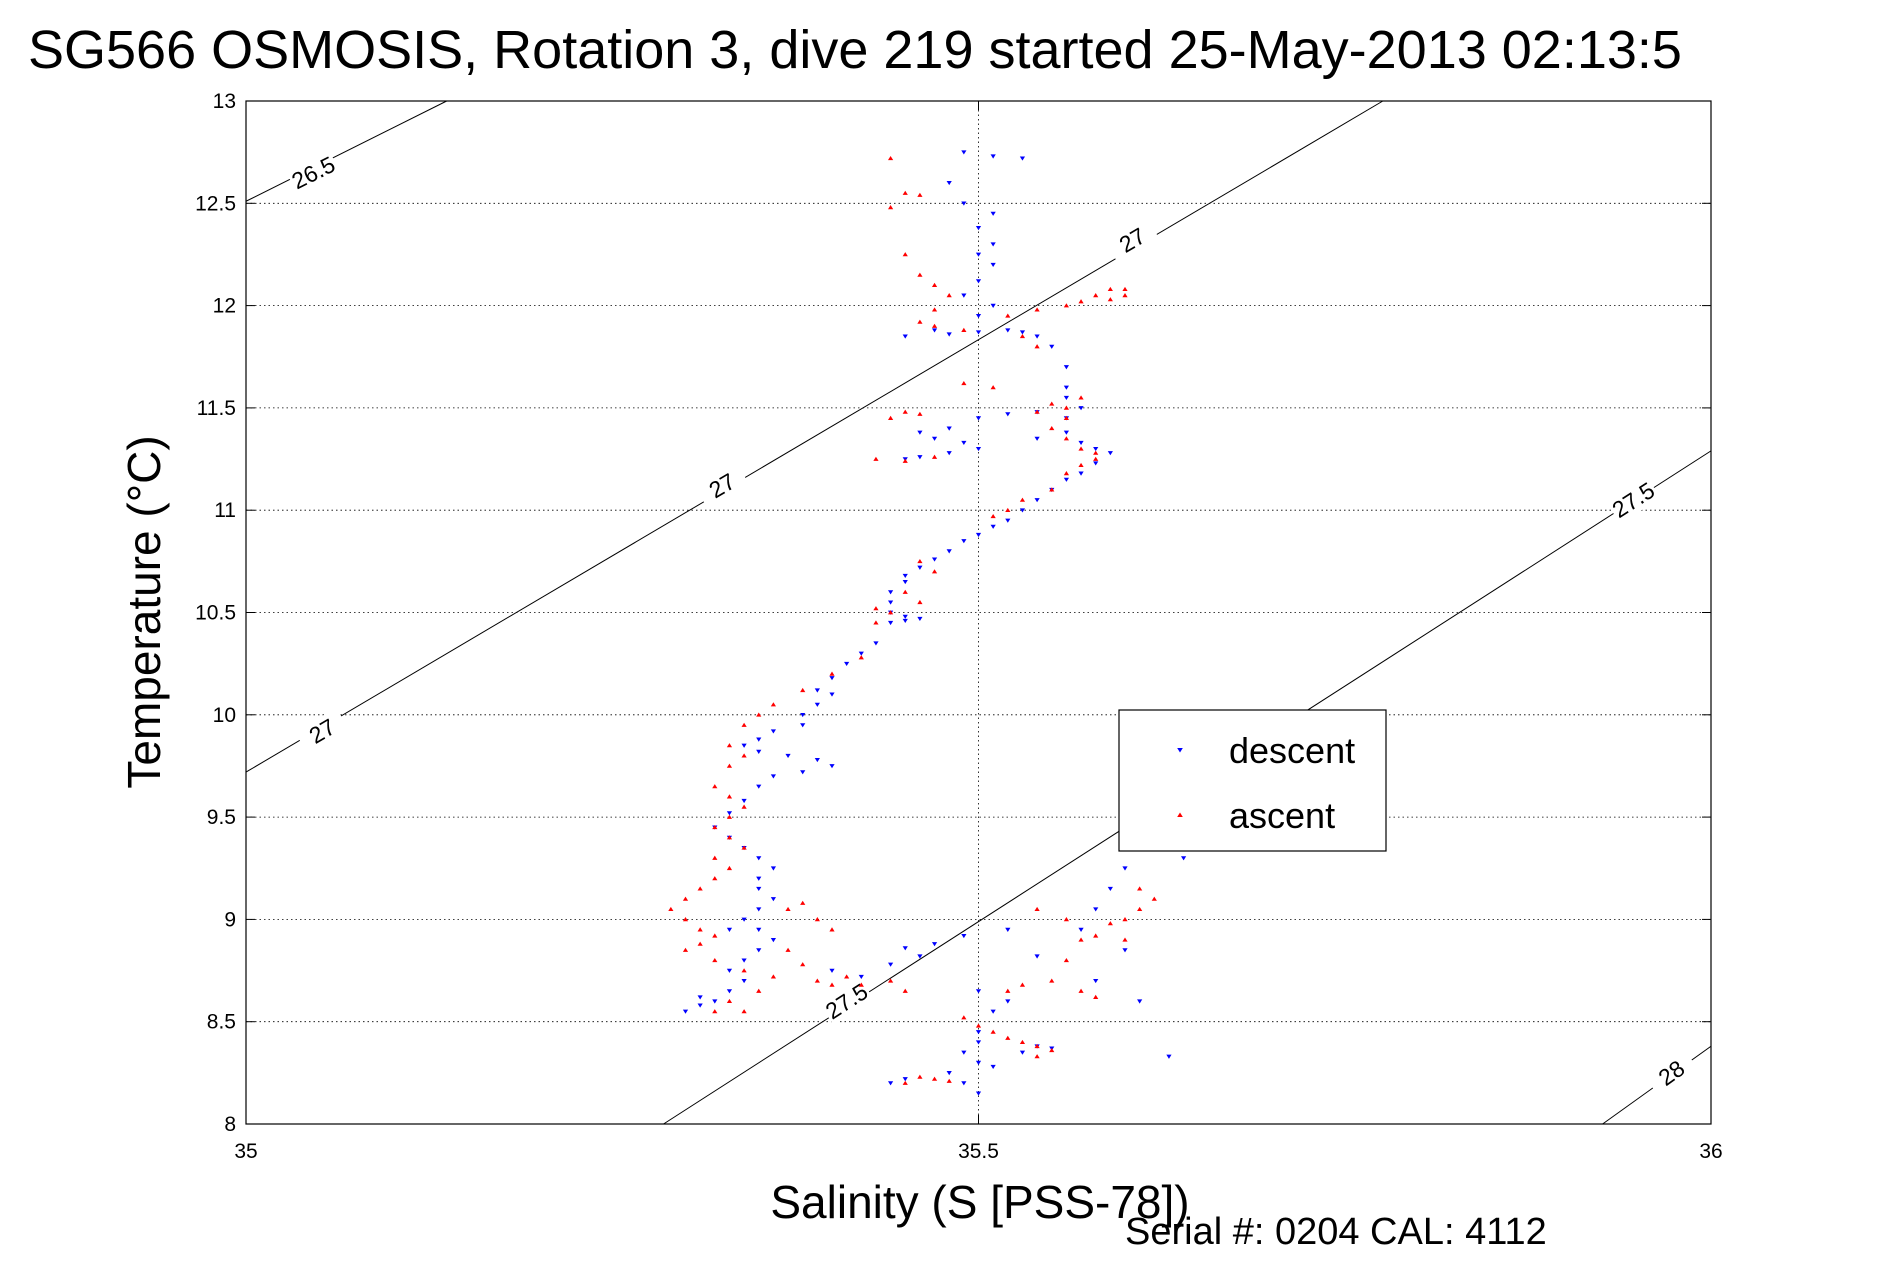 The height and width of the screenshot is (1262, 1891). Describe the element at coordinates (245, 1151) in the screenshot. I see `x-tick-label: 35` at that location.